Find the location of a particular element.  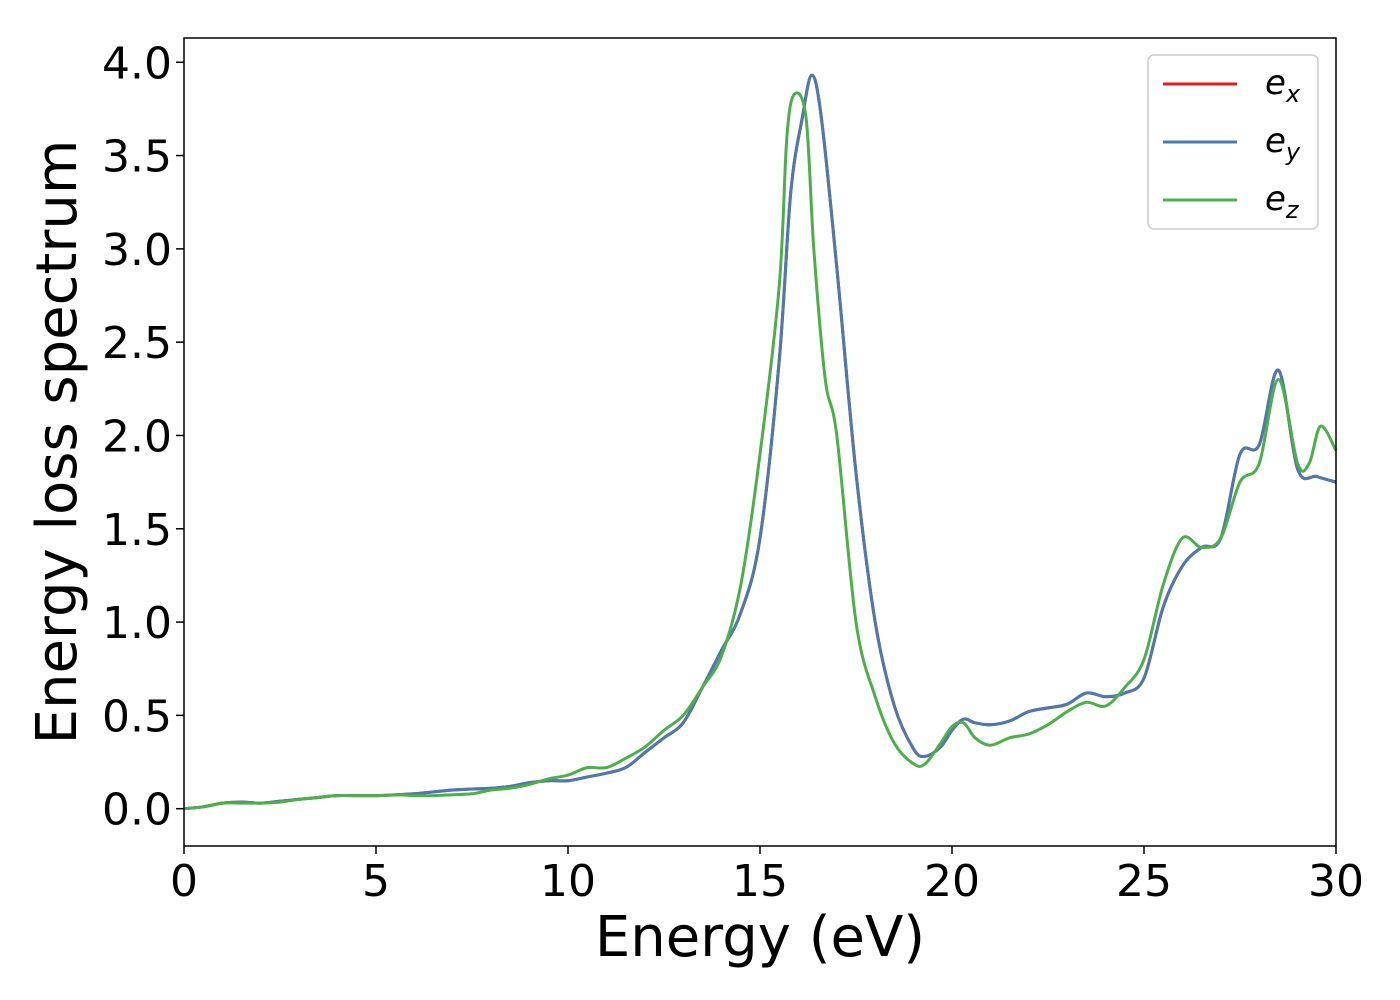

x-tick-label: 0 is located at coordinates (184, 881).